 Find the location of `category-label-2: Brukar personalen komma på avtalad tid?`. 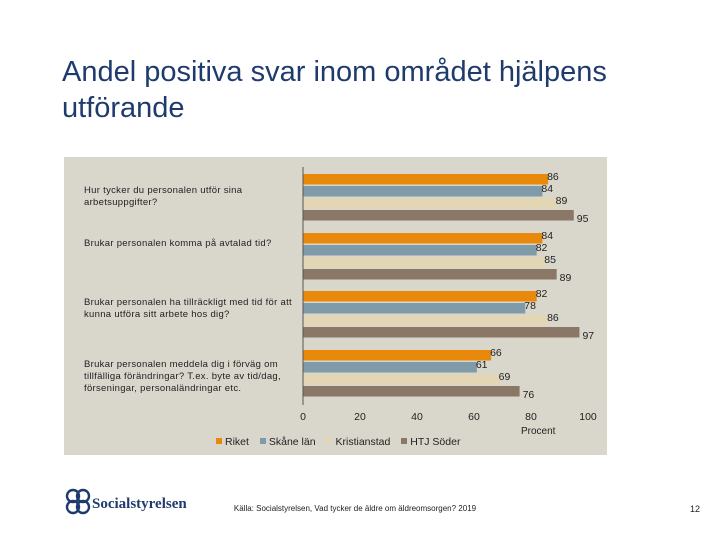

category-label-2: Brukar personalen komma på avtalad tid? is located at coordinates (178, 243).